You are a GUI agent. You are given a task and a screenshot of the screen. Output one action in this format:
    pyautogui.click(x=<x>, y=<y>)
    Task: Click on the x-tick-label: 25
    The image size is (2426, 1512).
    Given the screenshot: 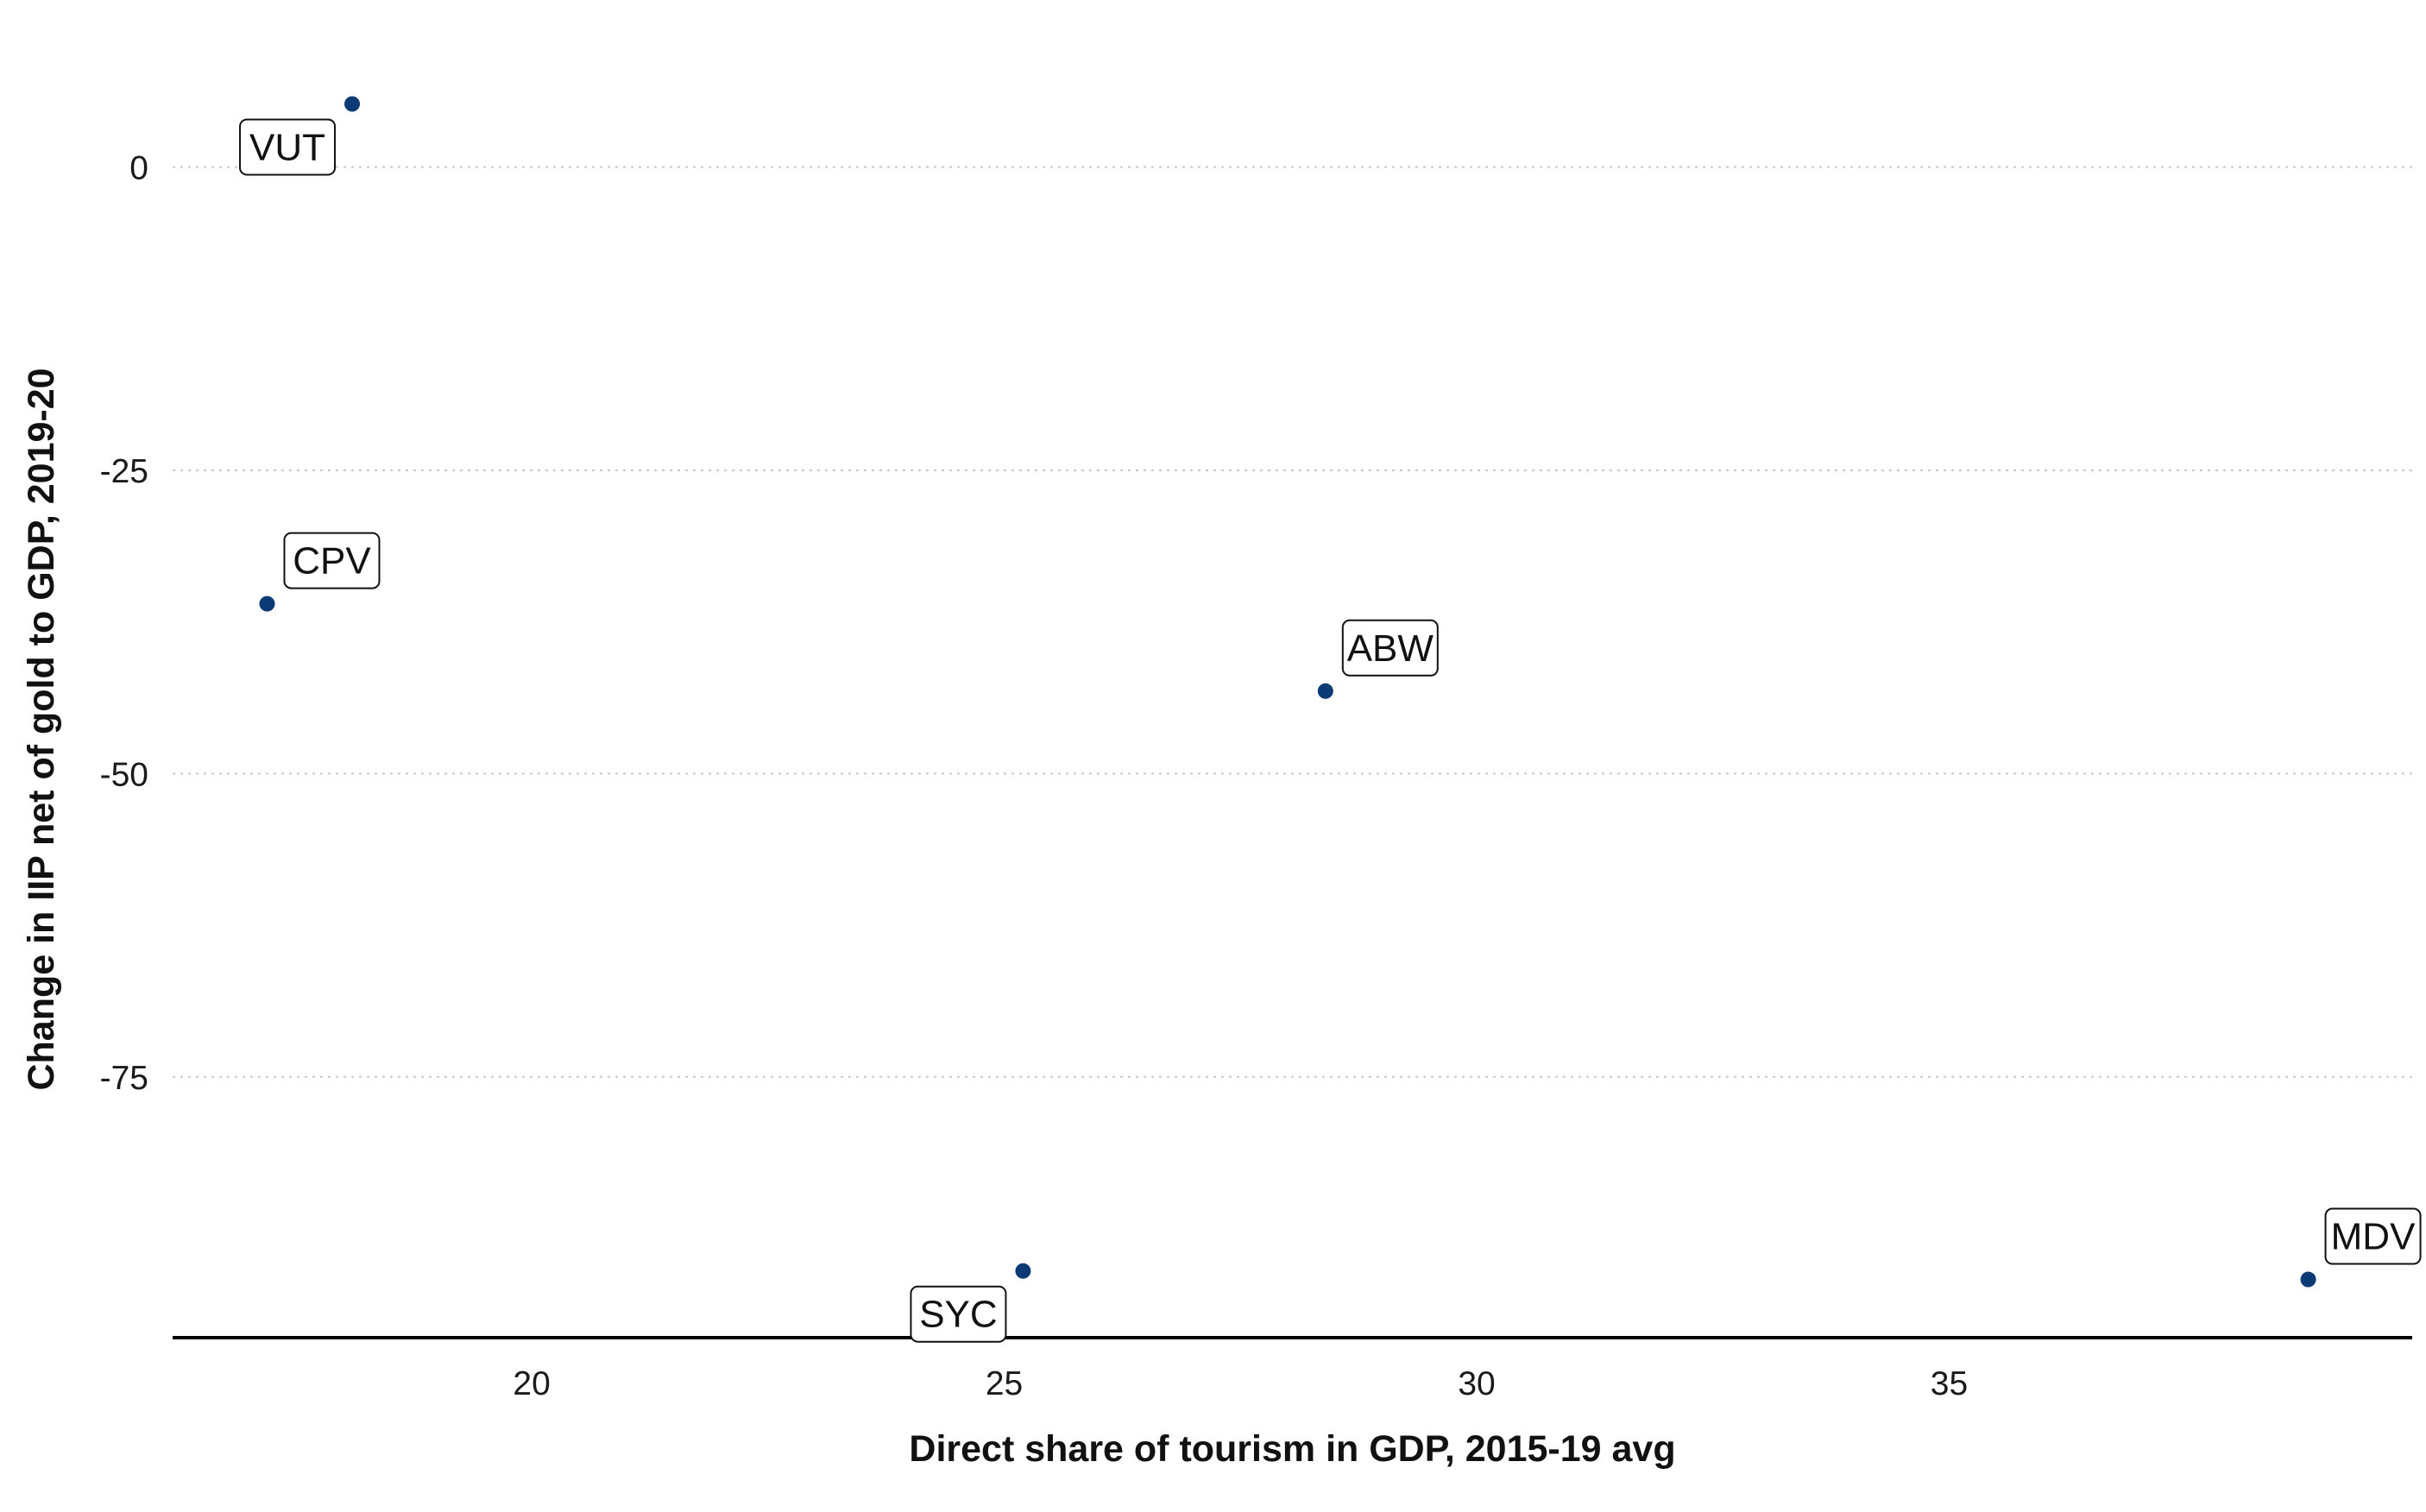 What is the action you would take?
    pyautogui.click(x=1005, y=1383)
    